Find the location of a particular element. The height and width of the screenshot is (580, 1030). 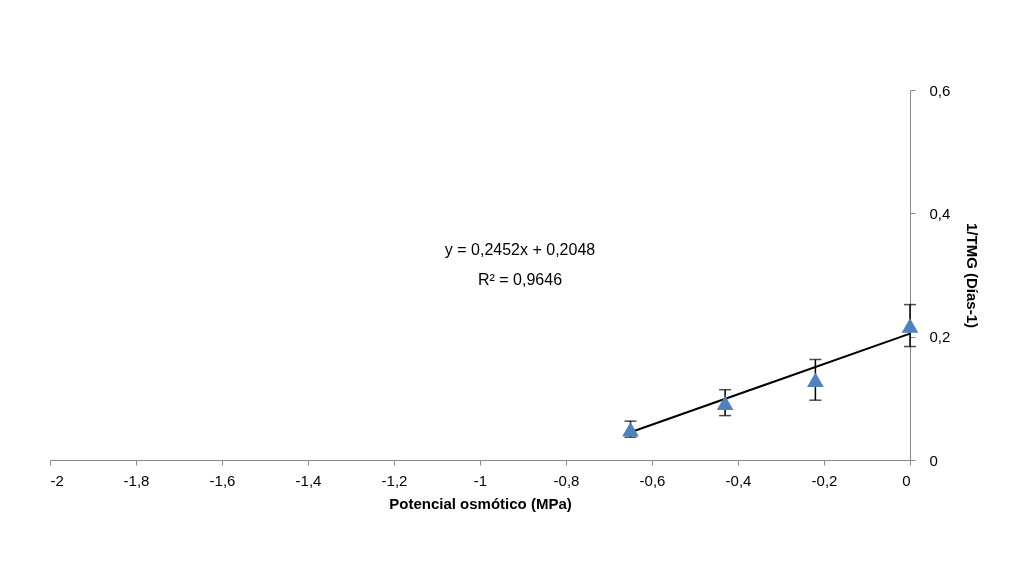

y-tick-label: 0,2 is located at coordinates (940, 337).